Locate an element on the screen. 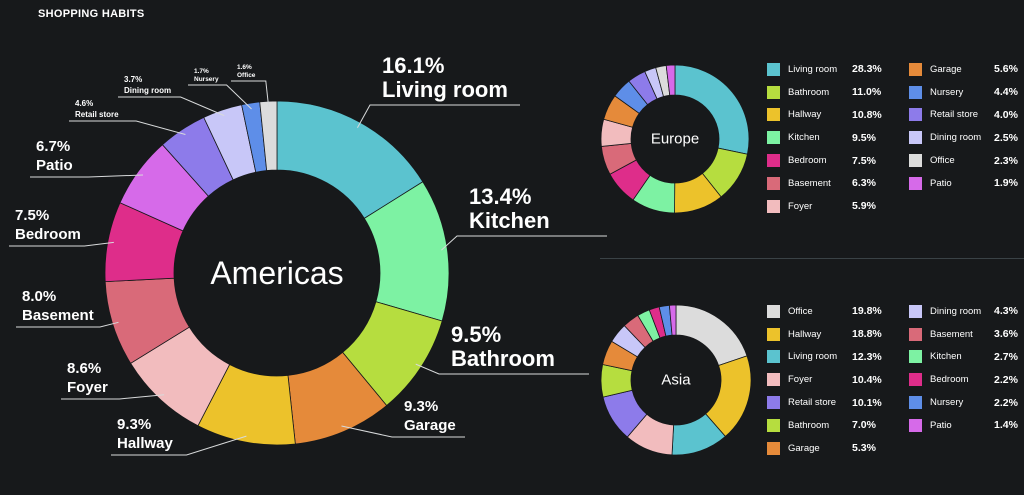  asia-legend-value: 1.4% is located at coordinates (1006, 425).